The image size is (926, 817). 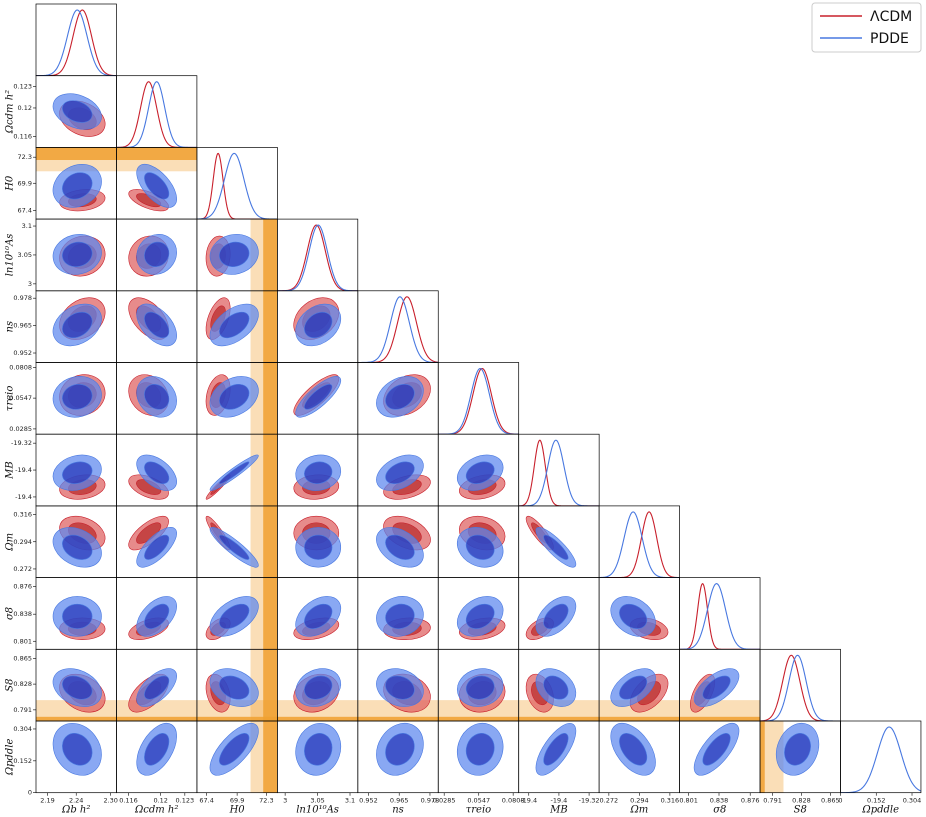 What do you see at coordinates (800, 810) in the screenshot?
I see `x-axis-label: S8` at bounding box center [800, 810].